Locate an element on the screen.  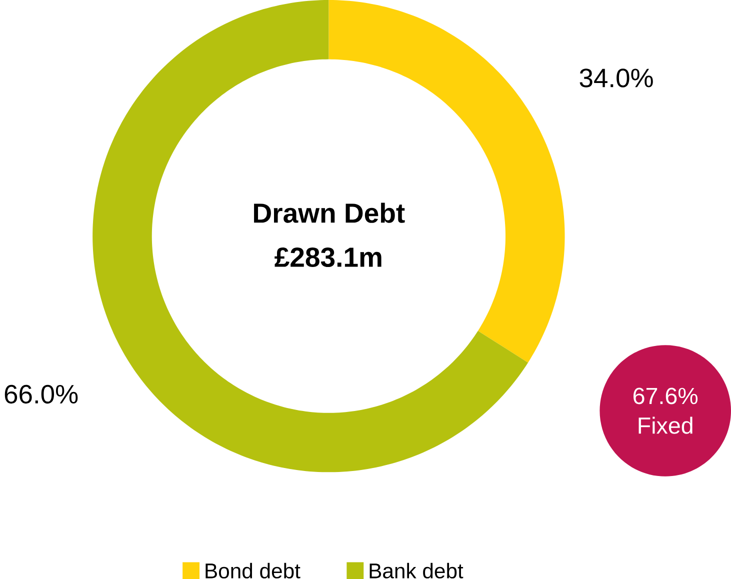
text: Drawn Debt is located at coordinates (329, 212).